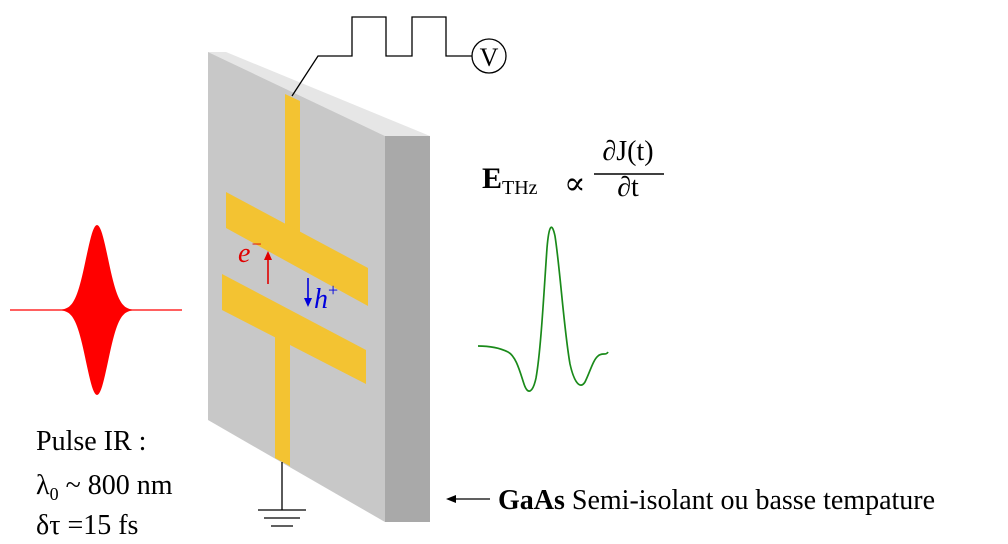 This screenshot has height=544, width=1008. I want to click on bias-square-wave, so click(381, 56).